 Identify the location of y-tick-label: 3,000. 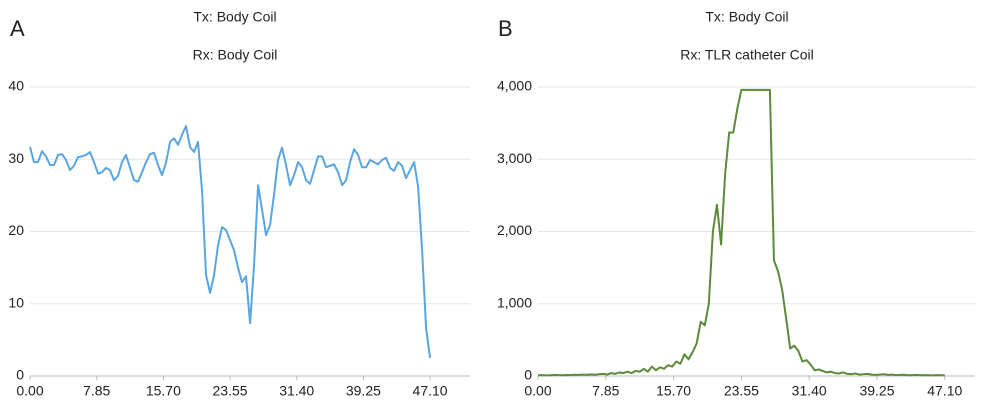
(514, 158).